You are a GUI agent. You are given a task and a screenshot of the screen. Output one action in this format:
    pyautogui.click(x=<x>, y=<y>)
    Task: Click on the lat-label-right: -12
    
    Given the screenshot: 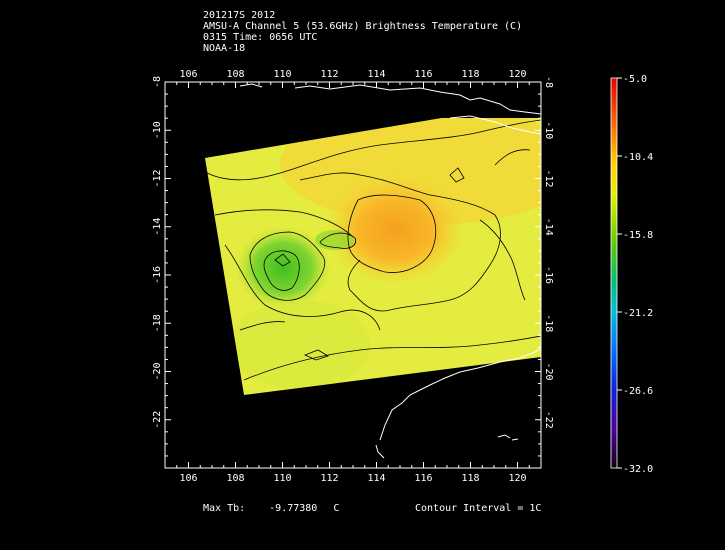 What is the action you would take?
    pyautogui.click(x=548, y=178)
    